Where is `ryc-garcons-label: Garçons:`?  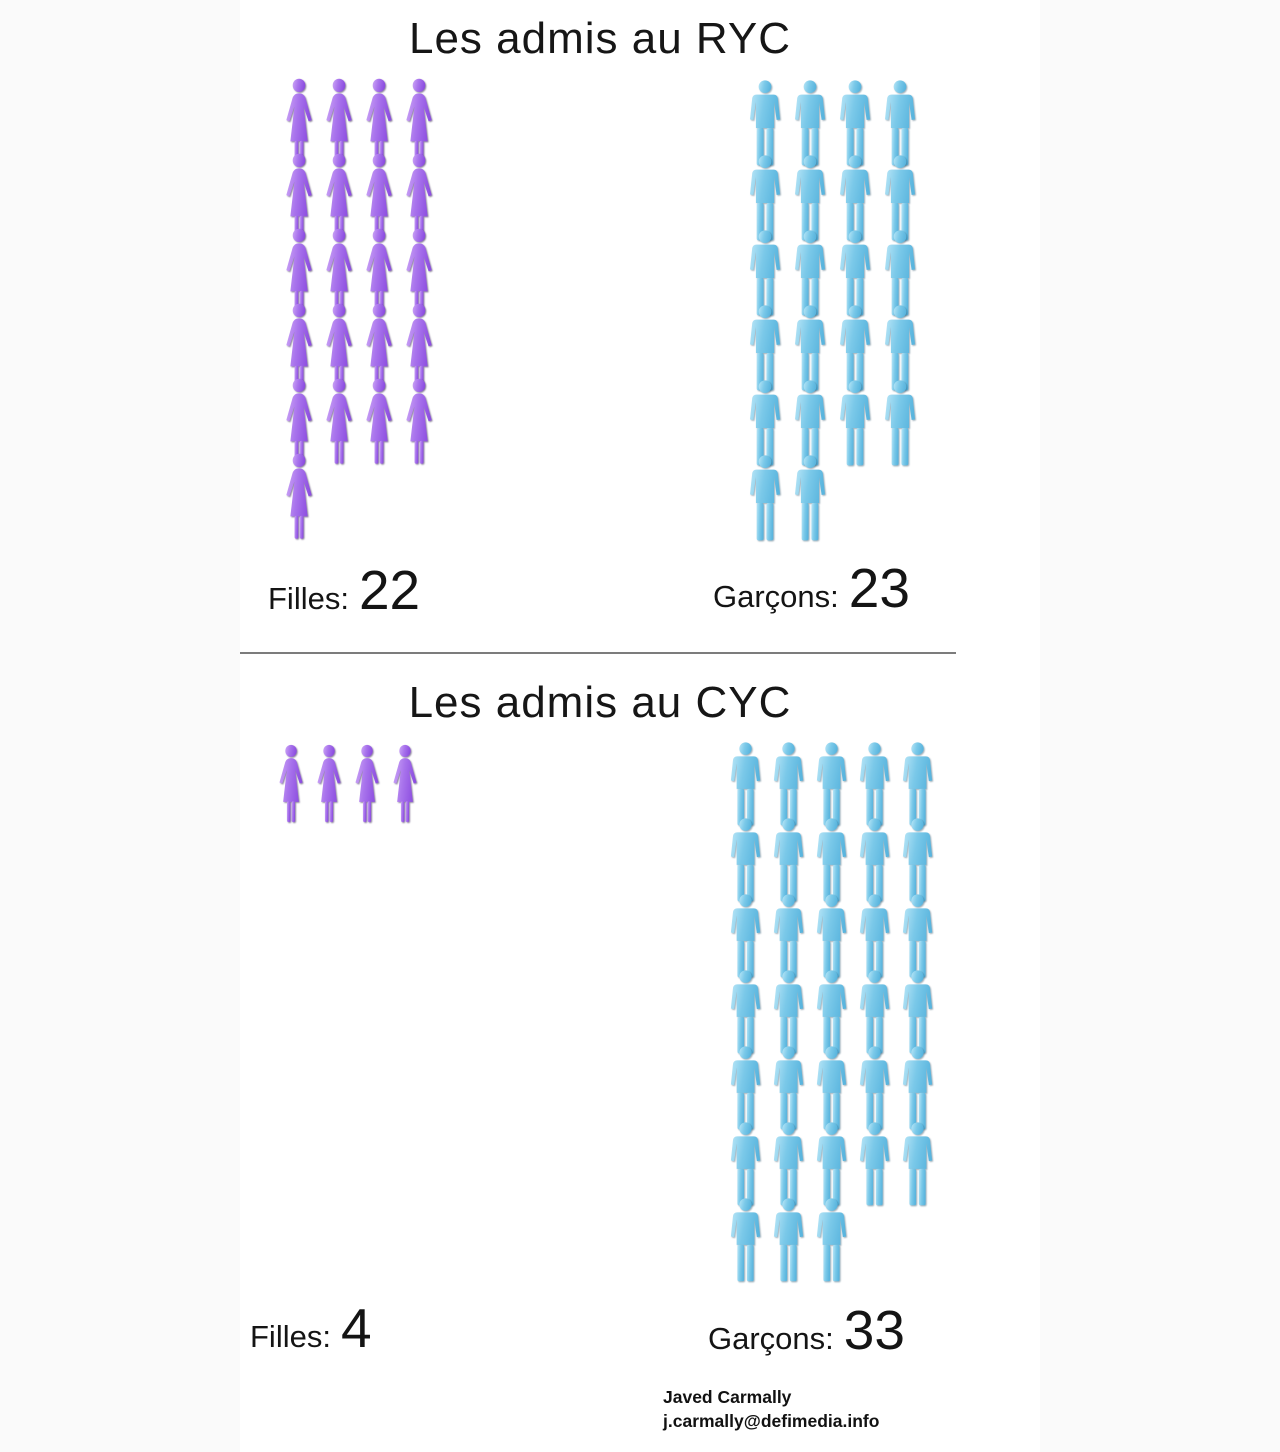 ryc-garcons-label: Garçons: is located at coordinates (776, 596).